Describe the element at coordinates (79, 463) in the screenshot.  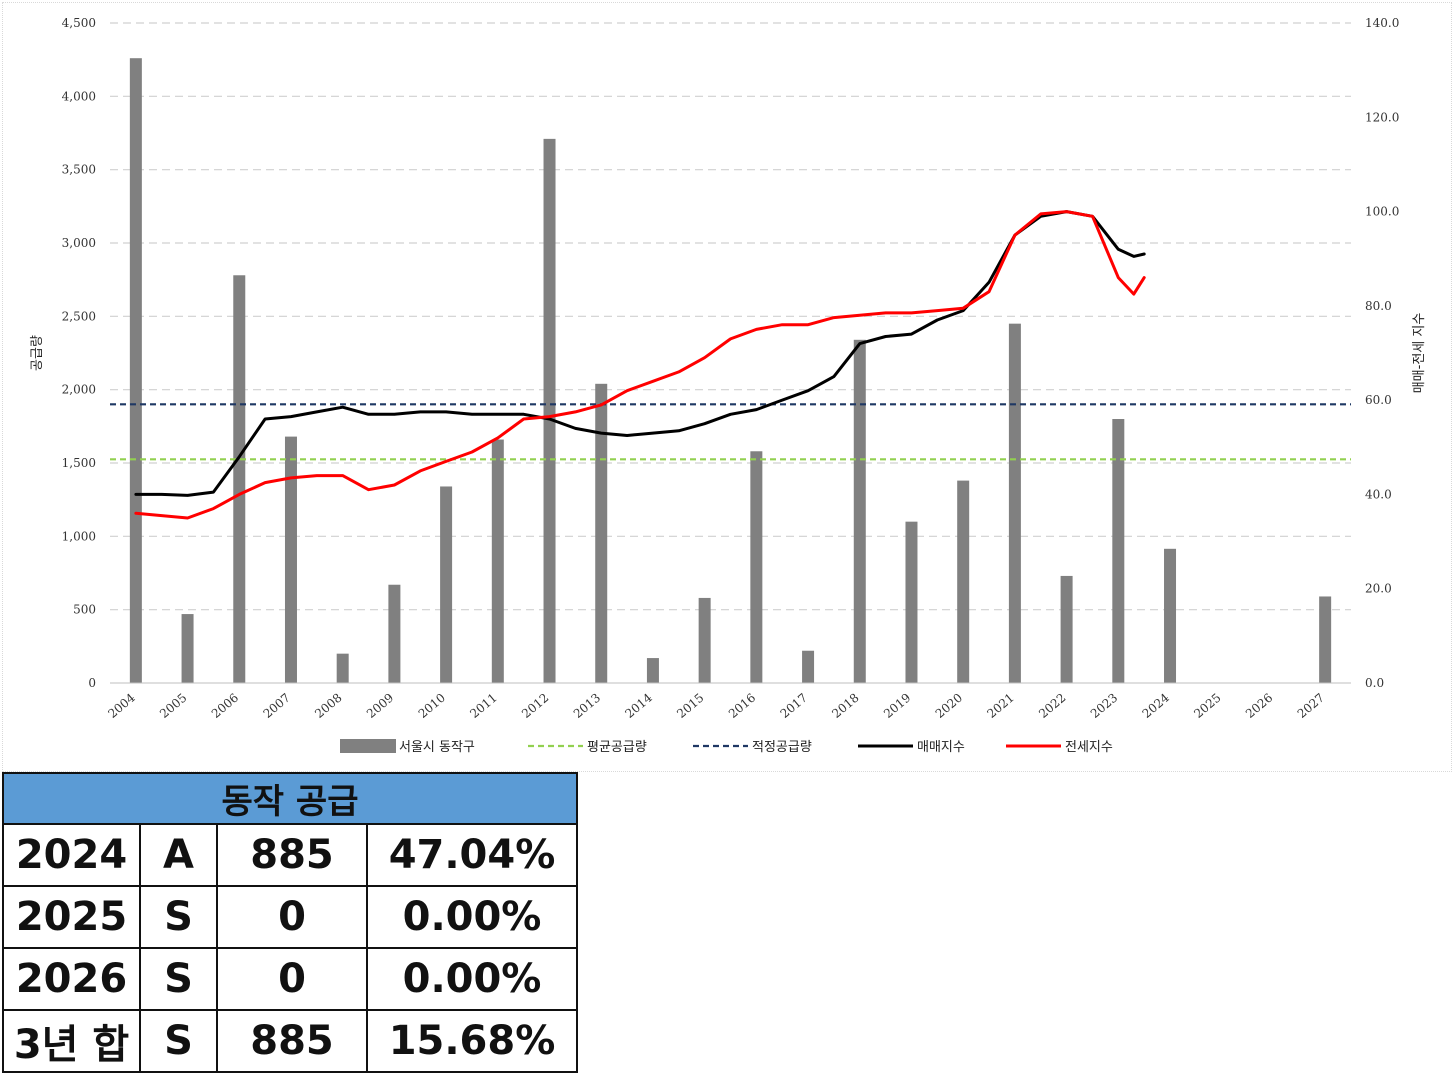
I see `y-left-tick-label: 1,500` at that location.